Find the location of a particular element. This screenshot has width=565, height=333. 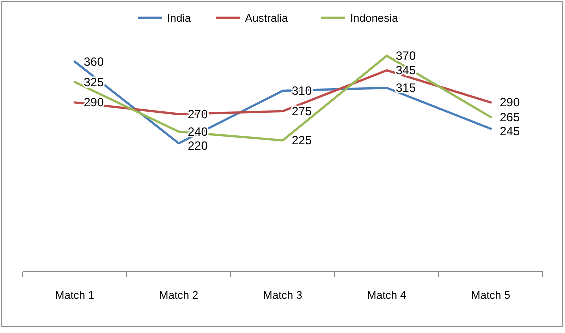

data-label: 225 is located at coordinates (302, 141).